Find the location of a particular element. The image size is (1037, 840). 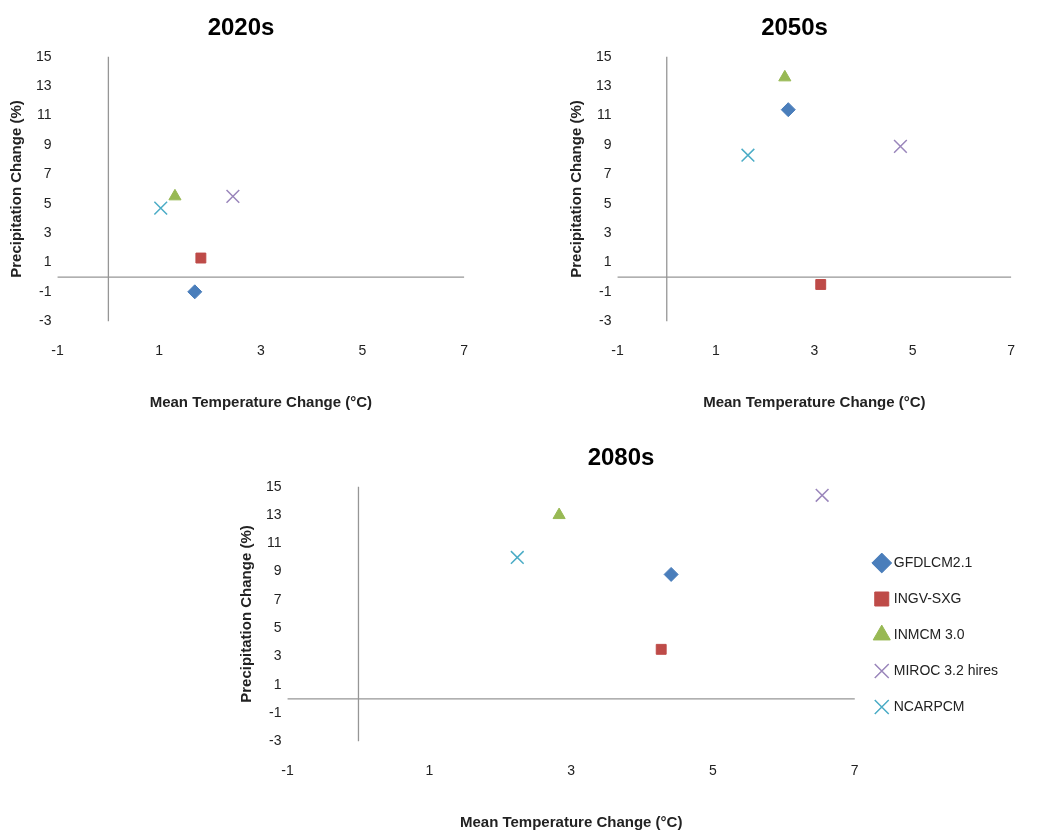

legend-label: NCARPCM is located at coordinates (929, 705).